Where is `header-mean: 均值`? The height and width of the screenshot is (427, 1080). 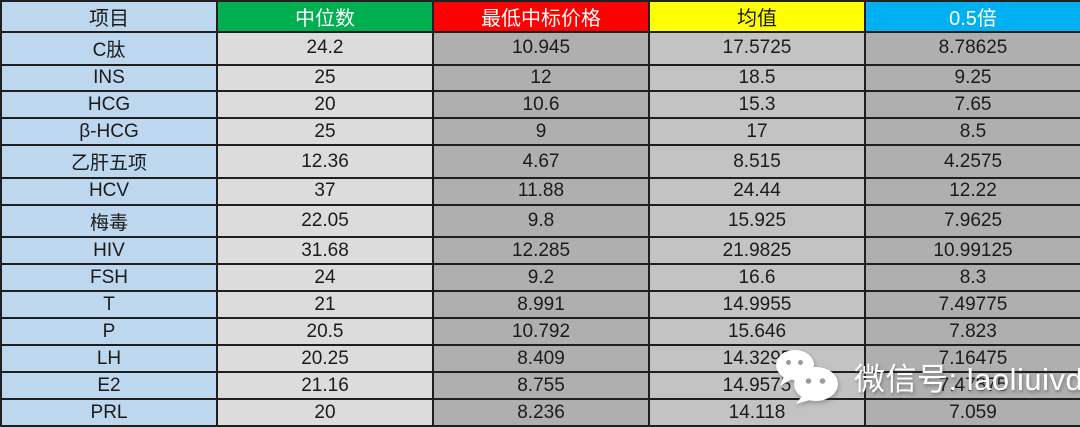 header-mean: 均值 is located at coordinates (757, 16).